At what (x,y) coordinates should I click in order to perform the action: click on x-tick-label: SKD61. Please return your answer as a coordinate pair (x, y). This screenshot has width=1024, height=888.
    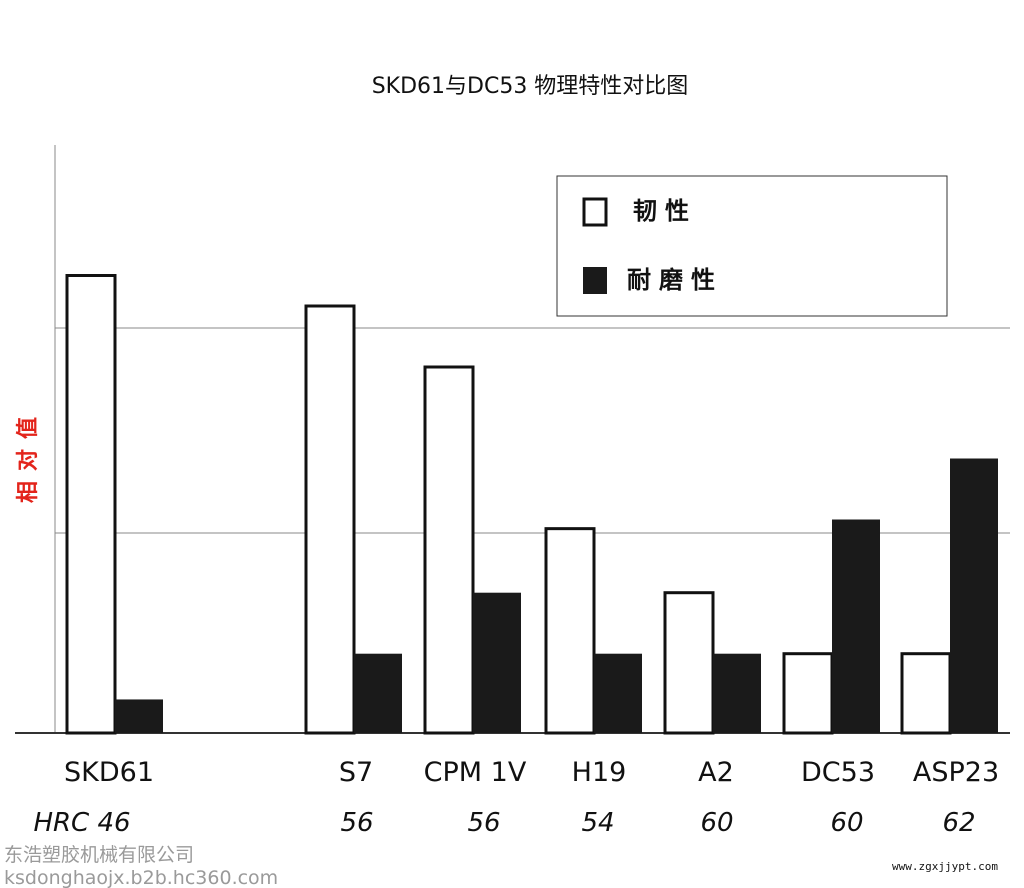
    Looking at the image, I should click on (109, 772).